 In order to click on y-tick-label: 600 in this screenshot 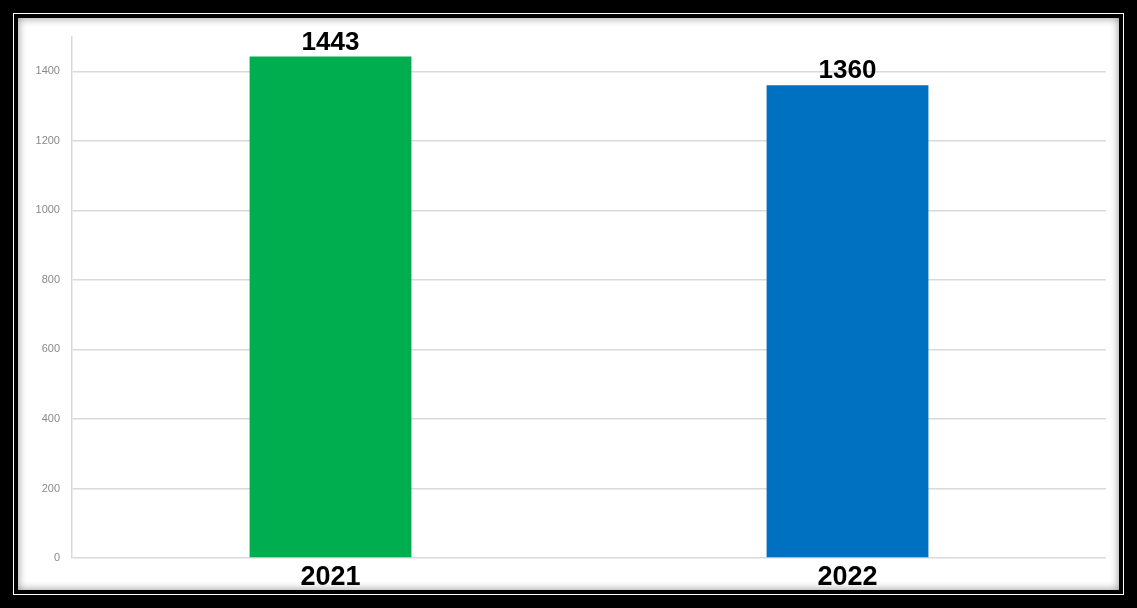, I will do `click(50, 348)`.